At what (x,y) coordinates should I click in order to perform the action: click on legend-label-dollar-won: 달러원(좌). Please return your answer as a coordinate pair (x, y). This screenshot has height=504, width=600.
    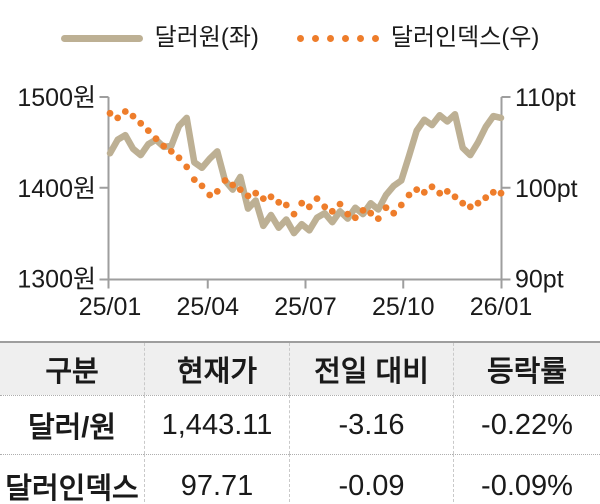
    Looking at the image, I should click on (206, 37).